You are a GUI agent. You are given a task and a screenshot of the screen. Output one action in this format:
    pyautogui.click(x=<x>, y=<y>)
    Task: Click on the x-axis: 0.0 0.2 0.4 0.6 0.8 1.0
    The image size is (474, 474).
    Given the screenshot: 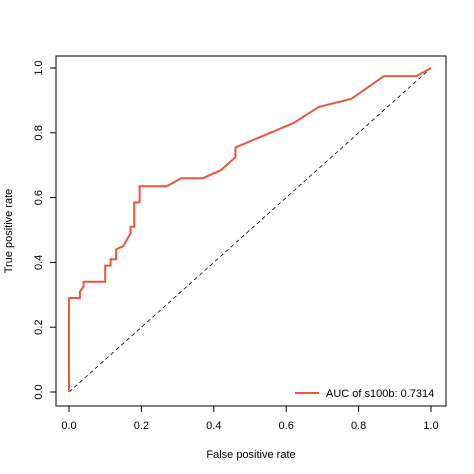 What is the action you would take?
    pyautogui.click(x=250, y=418)
    